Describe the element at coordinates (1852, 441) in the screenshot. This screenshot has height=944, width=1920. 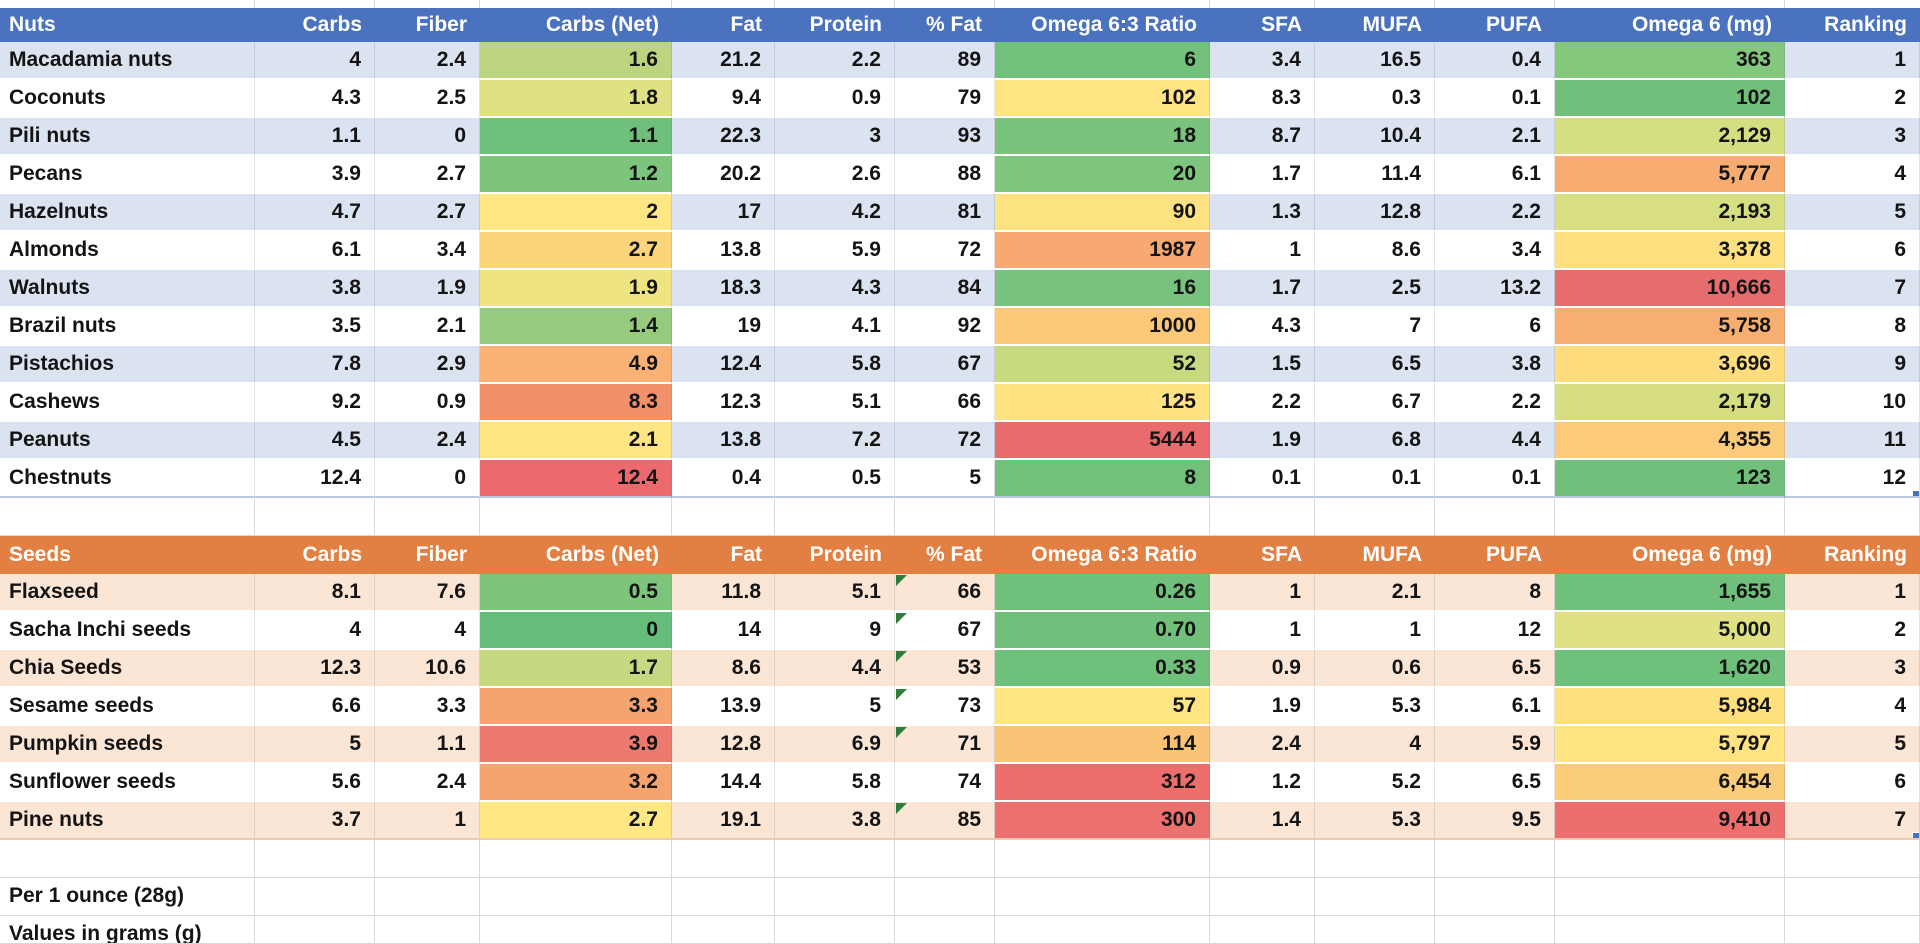
I see `cell-ranking: 11` at that location.